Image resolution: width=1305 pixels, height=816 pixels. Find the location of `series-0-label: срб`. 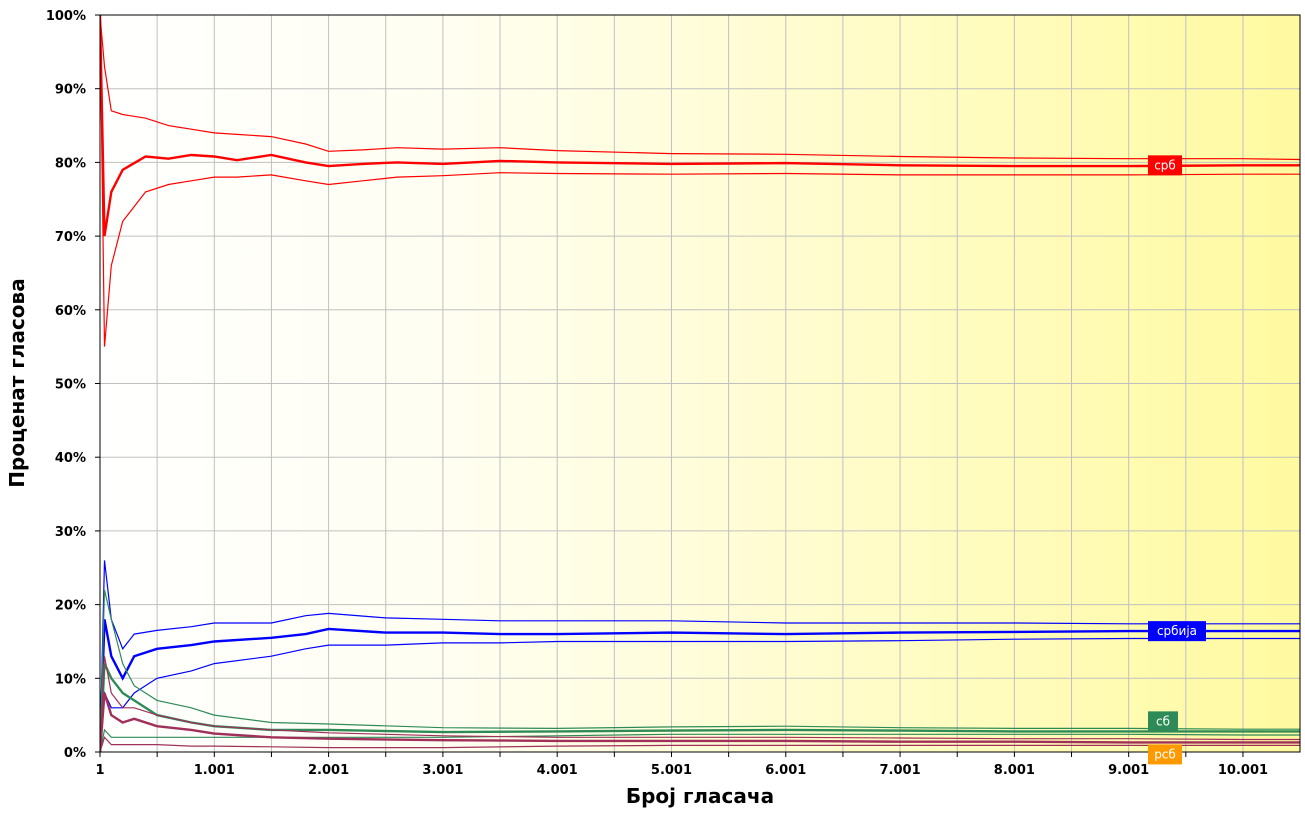

series-0-label: срб is located at coordinates (1165, 165).